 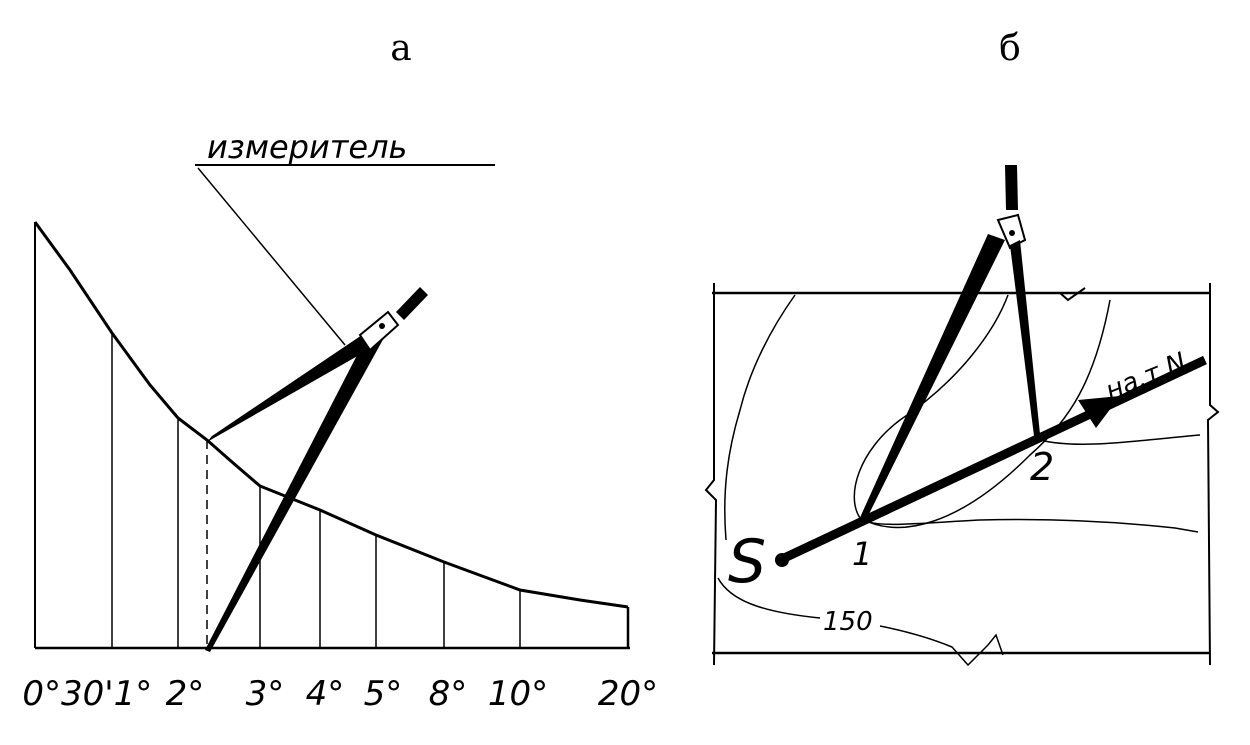 I want to click on scale-label: 20°, so click(x=628, y=694).